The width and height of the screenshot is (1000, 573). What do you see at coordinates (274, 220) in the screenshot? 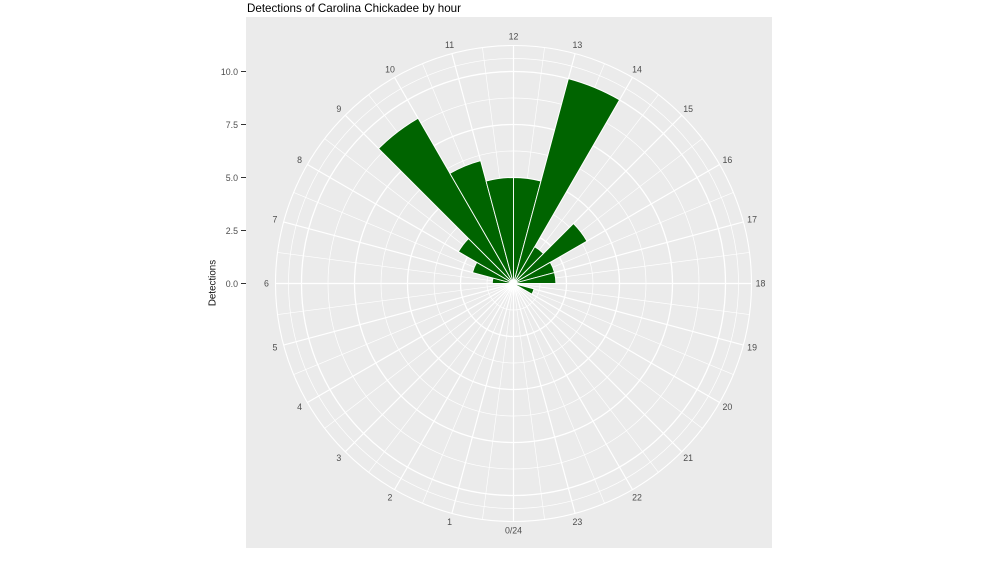
I see `hour-label-7: 7` at bounding box center [274, 220].